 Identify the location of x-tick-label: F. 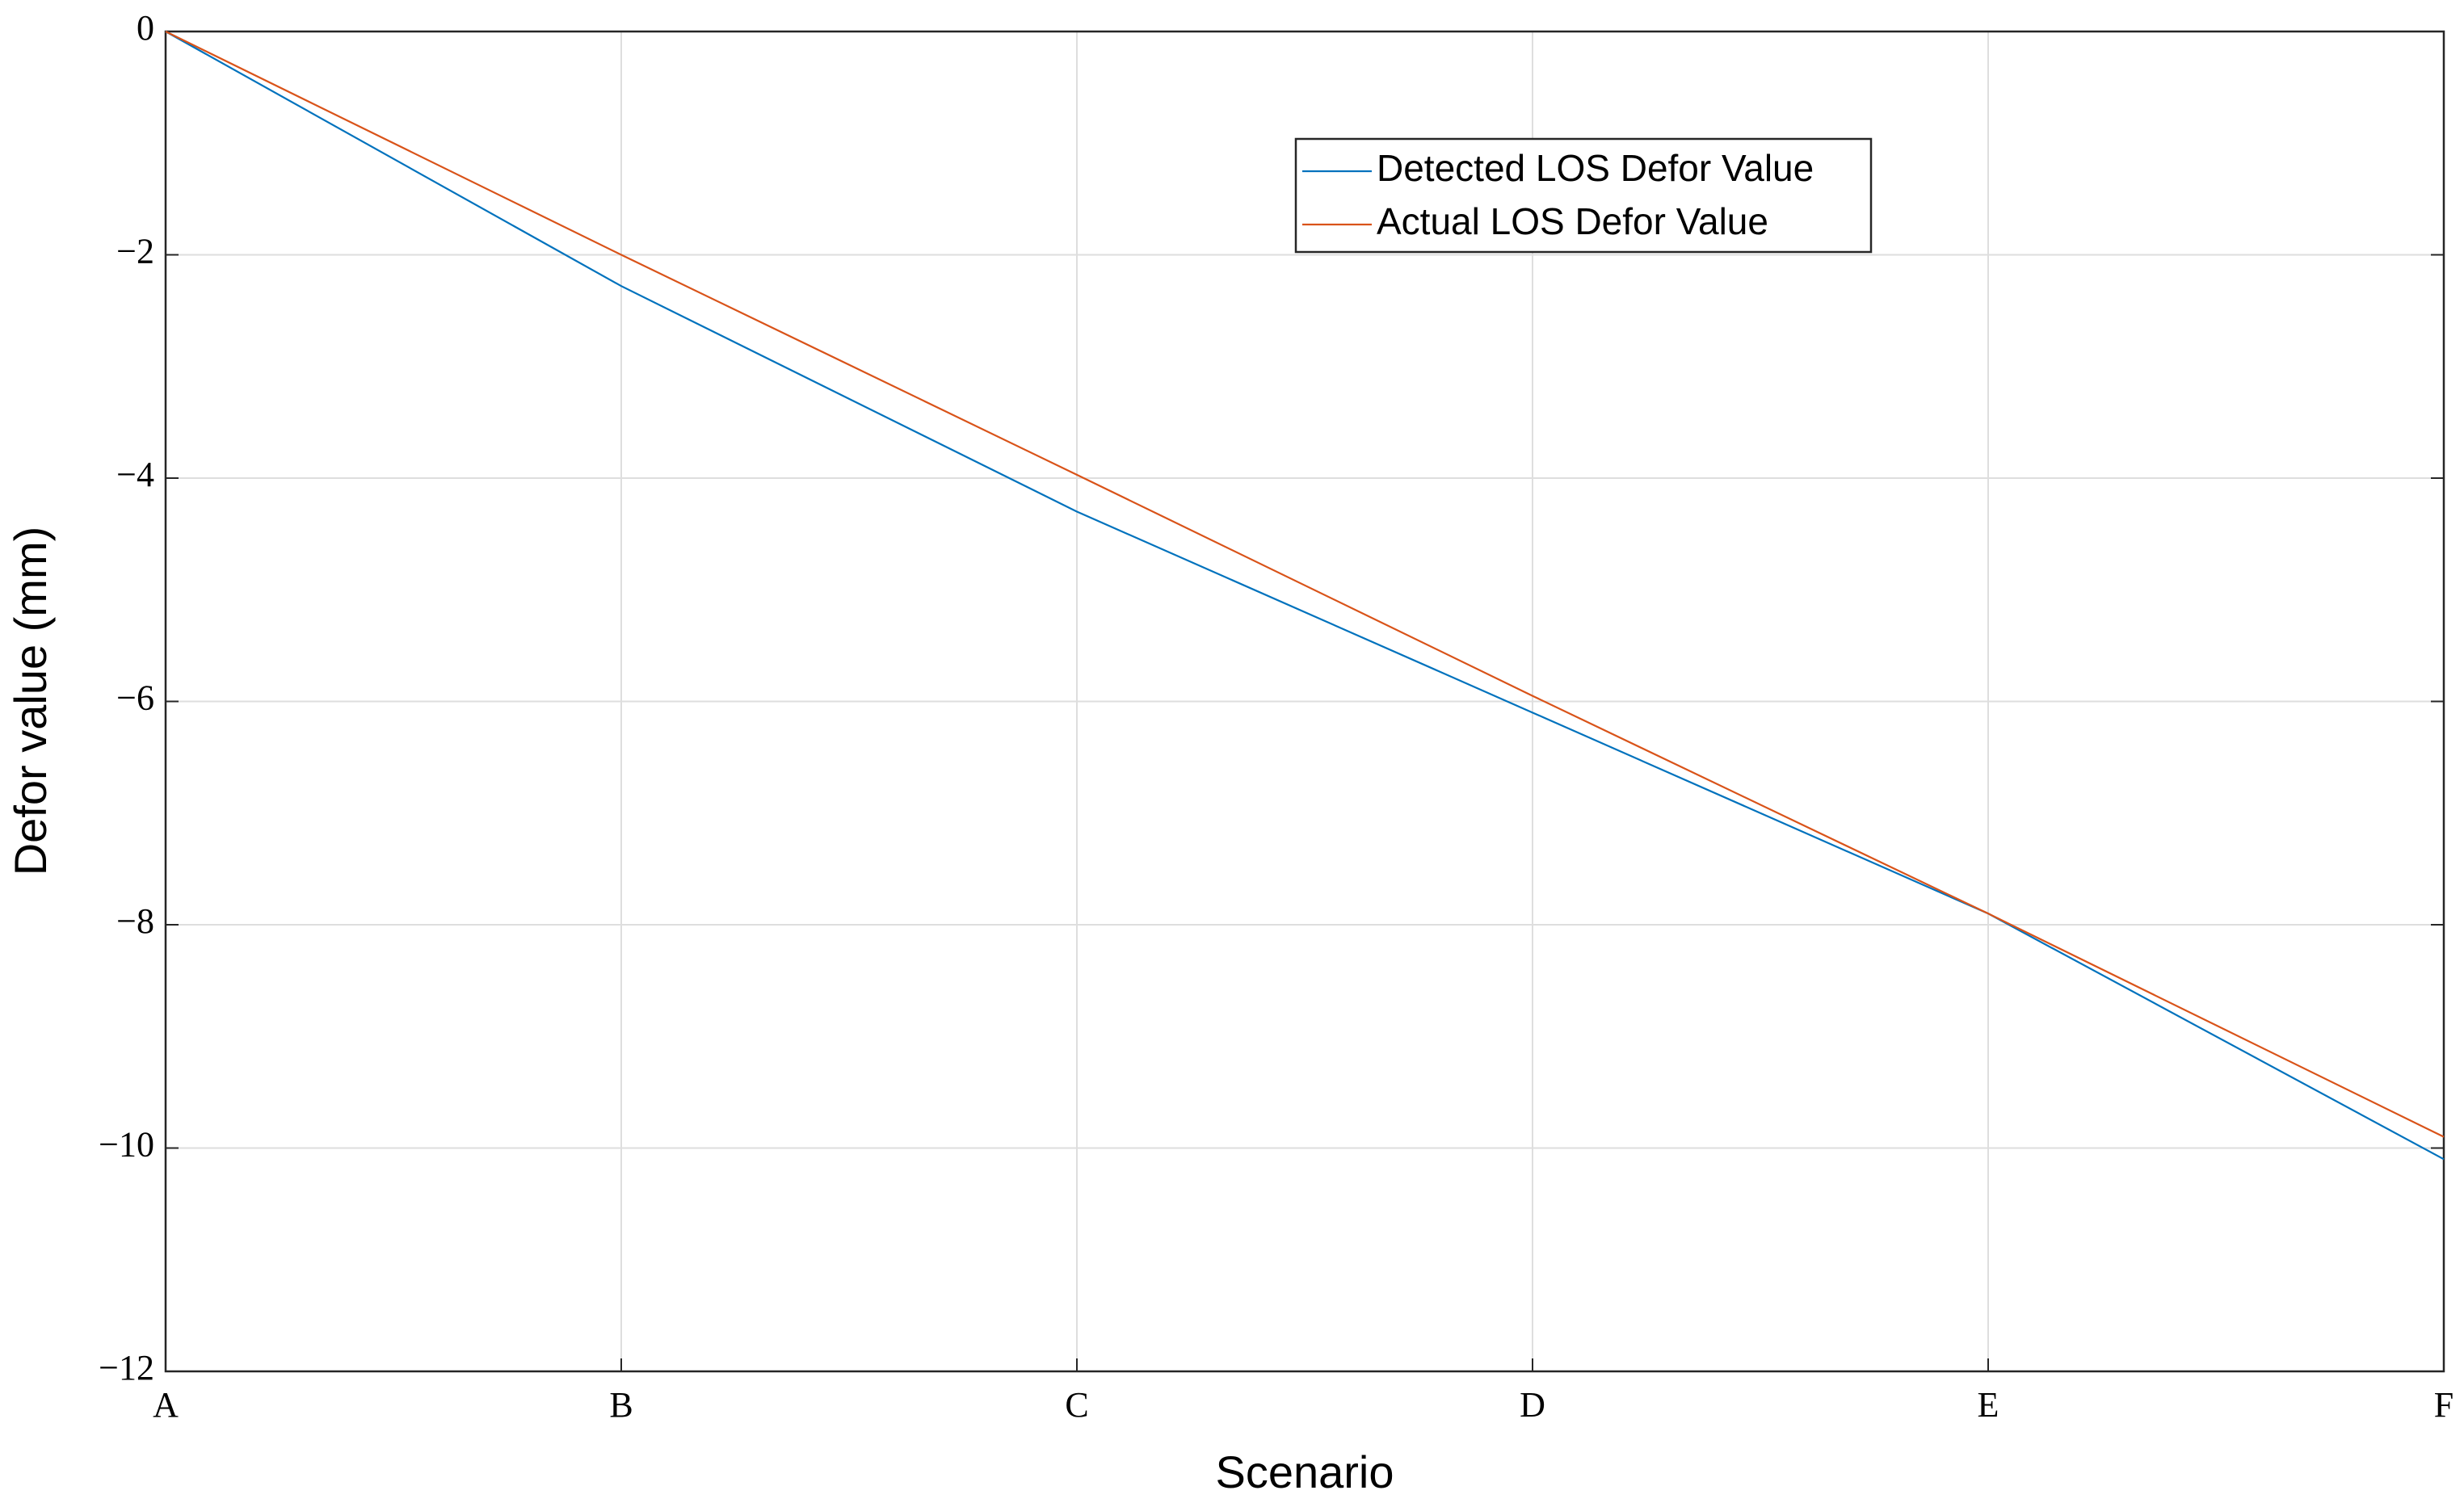
(2443, 1405).